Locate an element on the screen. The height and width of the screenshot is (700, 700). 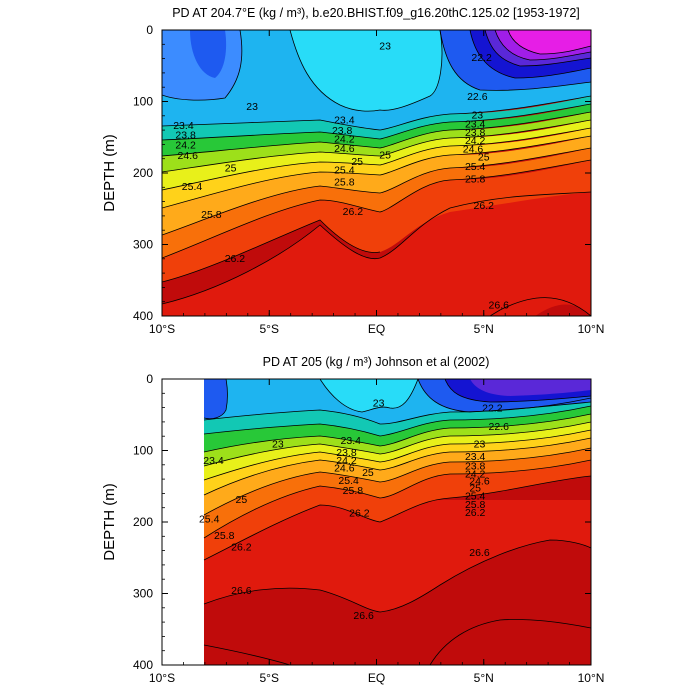
obs-region-21-4-east is located at coordinates (530, 387).